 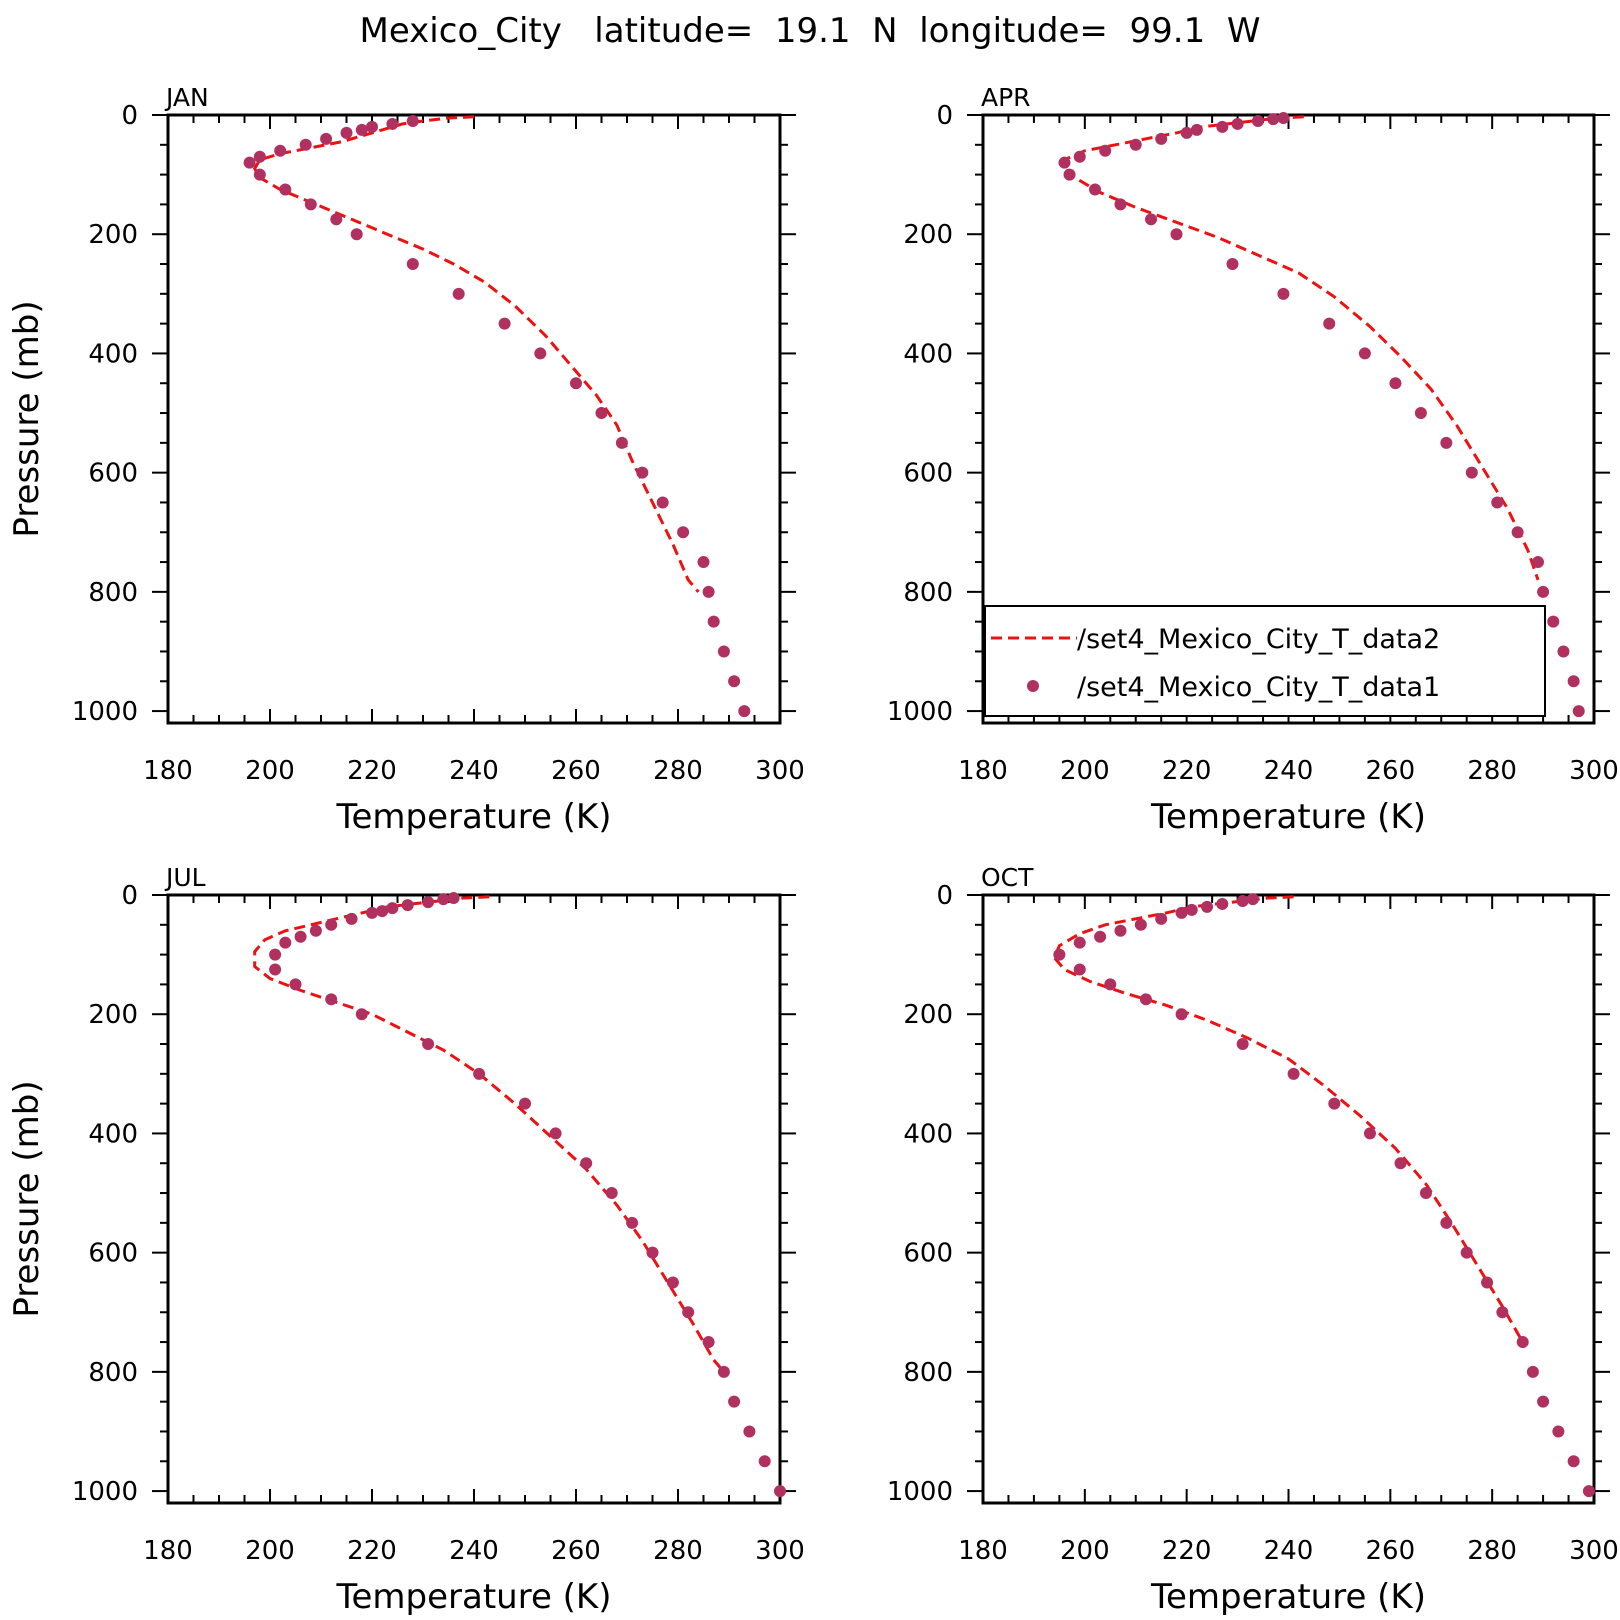 I want to click on y-tick-label: 600, so click(x=928, y=474).